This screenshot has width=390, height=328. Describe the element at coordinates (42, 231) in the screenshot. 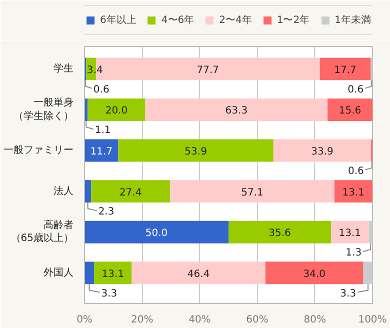

I see `y-tick-label: 高齢者（65歳以上）` at that location.